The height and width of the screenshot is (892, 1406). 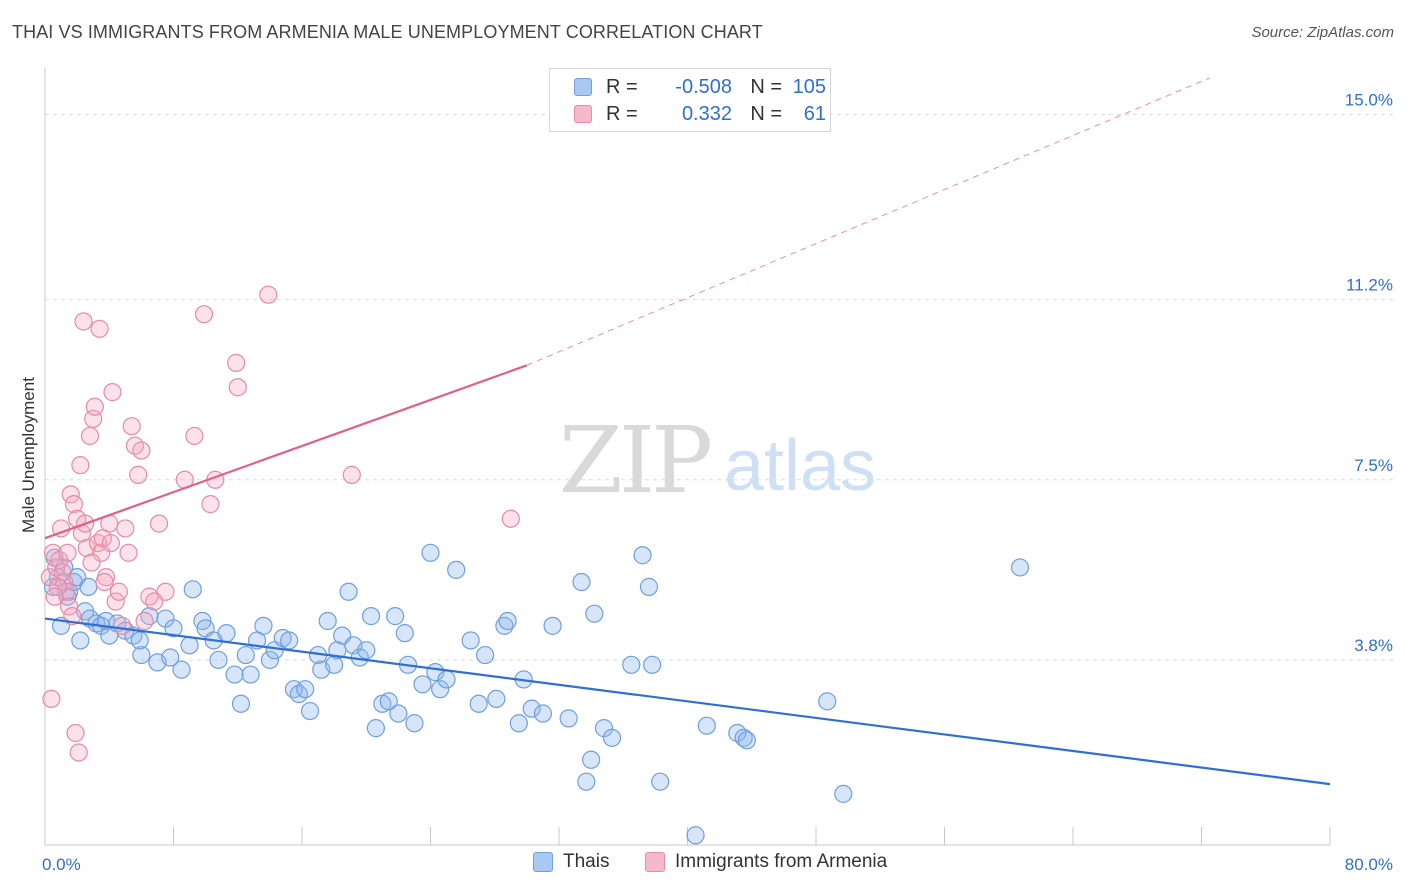 What do you see at coordinates (1322, 32) in the screenshot?
I see `source-label: Source: ZipAtlas.com` at bounding box center [1322, 32].